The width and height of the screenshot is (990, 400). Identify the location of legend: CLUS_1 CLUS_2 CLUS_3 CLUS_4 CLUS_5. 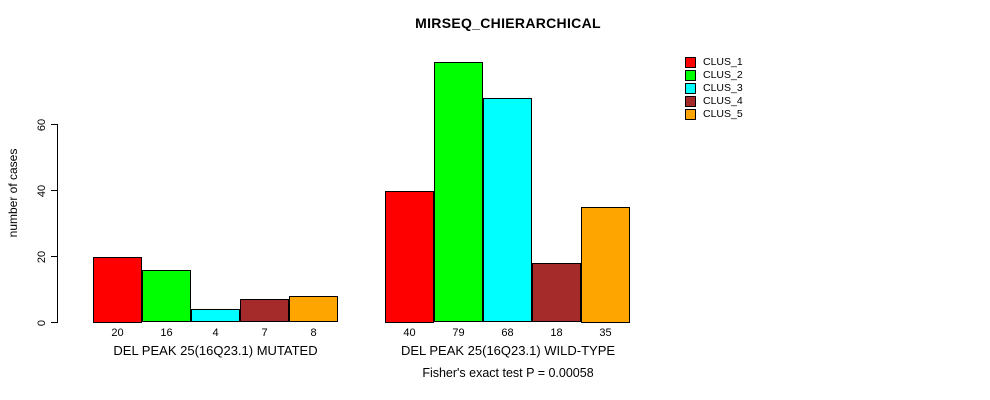
(714, 88).